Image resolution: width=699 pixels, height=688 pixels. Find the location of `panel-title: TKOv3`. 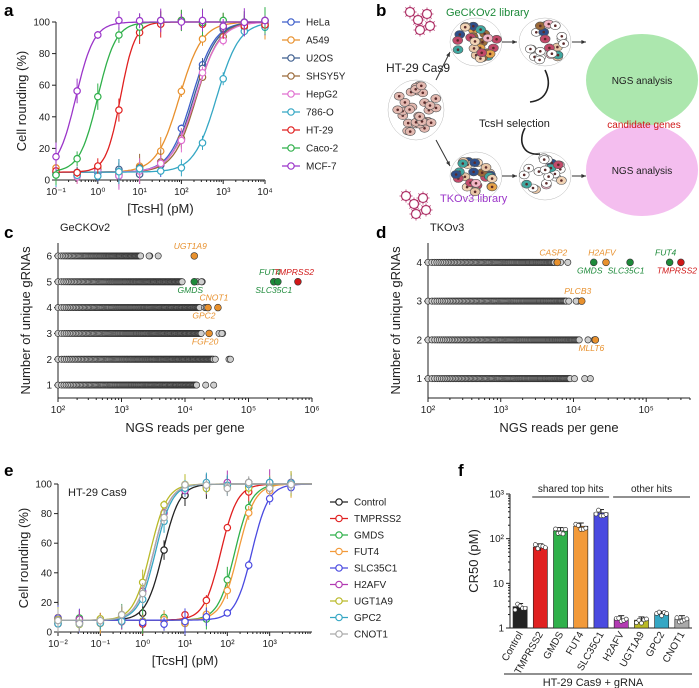

panel-title: TKOv3 is located at coordinates (447, 228).